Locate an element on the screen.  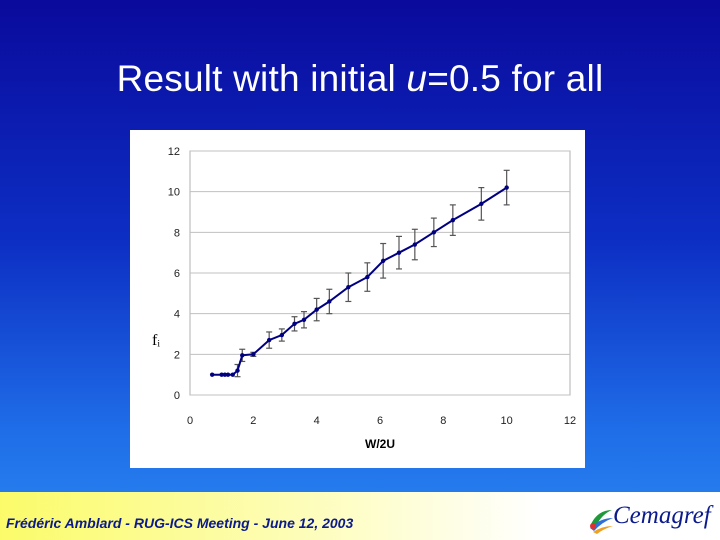
slide-title: Result with initial u=0.5 for all is located at coordinates (360, 79).